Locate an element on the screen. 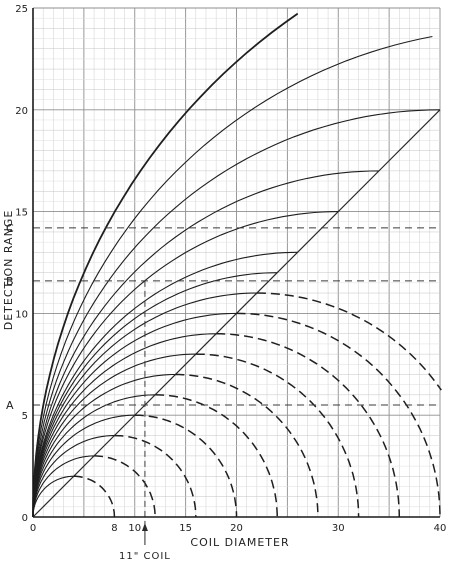  x-tick-label: 20 is located at coordinates (236, 528).